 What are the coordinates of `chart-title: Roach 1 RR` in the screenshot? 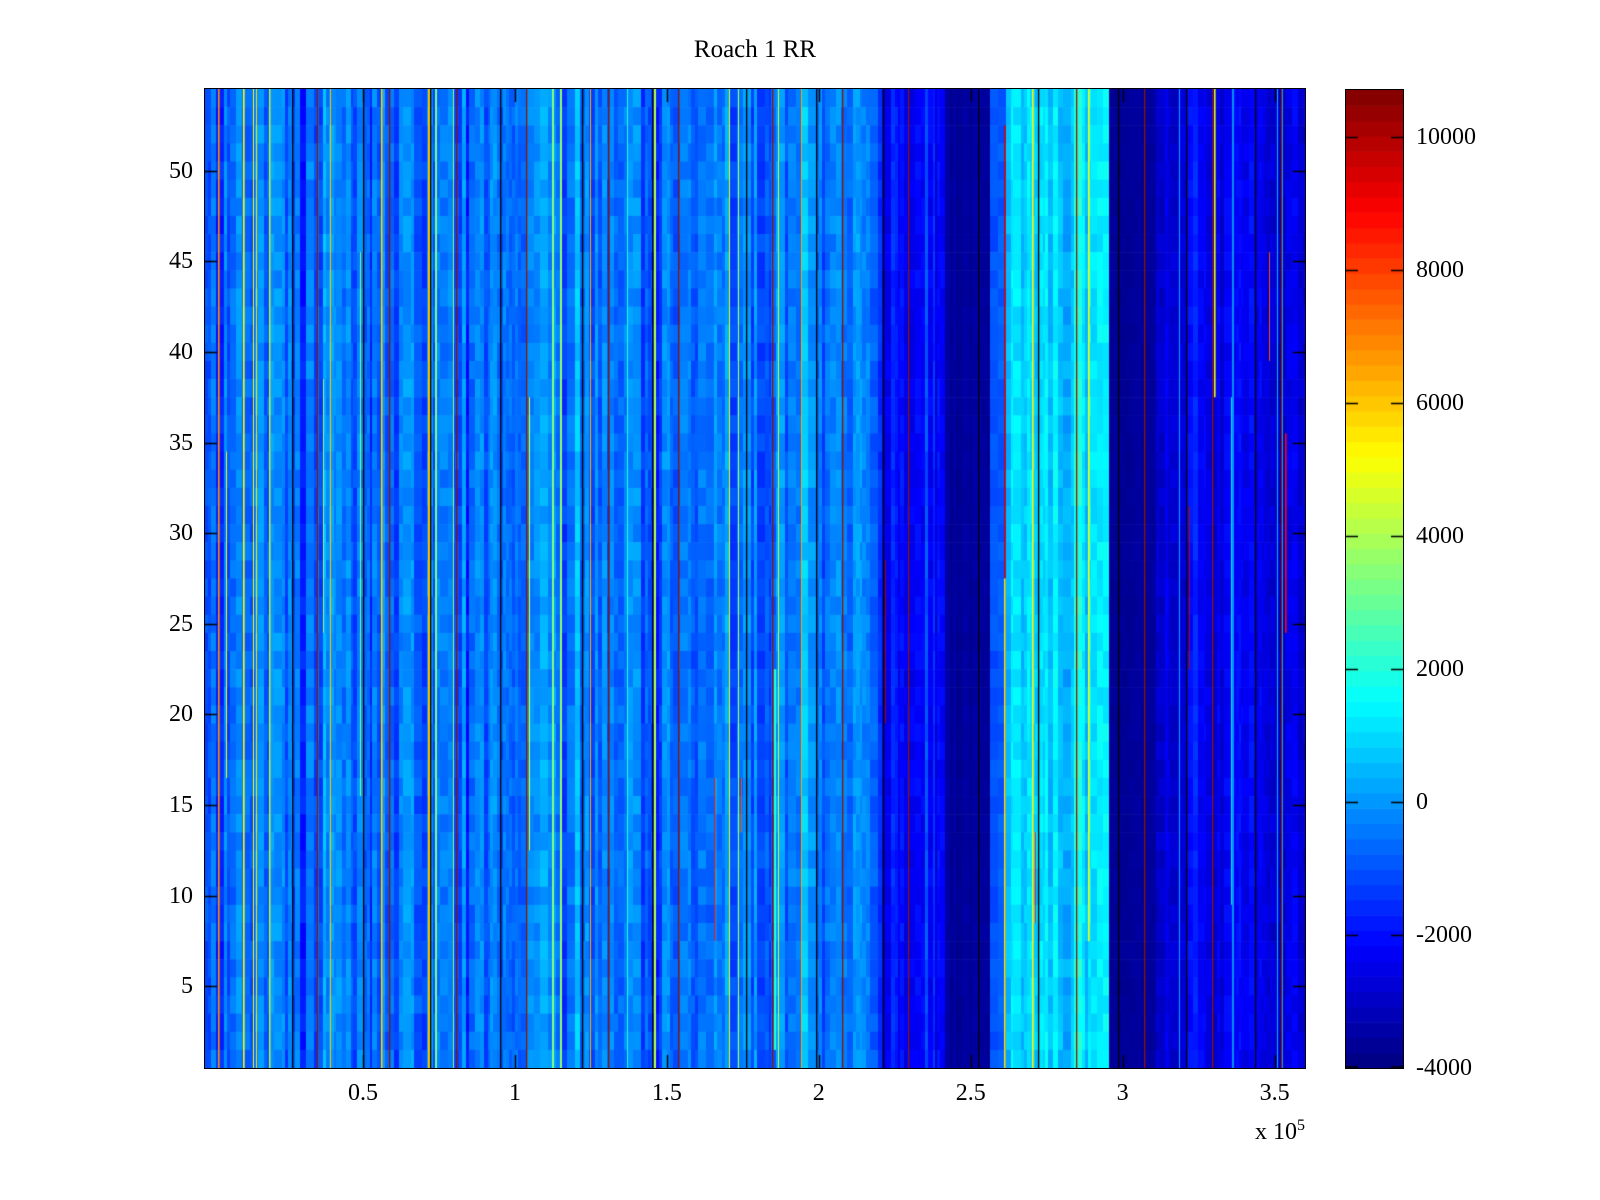 It's located at (755, 49).